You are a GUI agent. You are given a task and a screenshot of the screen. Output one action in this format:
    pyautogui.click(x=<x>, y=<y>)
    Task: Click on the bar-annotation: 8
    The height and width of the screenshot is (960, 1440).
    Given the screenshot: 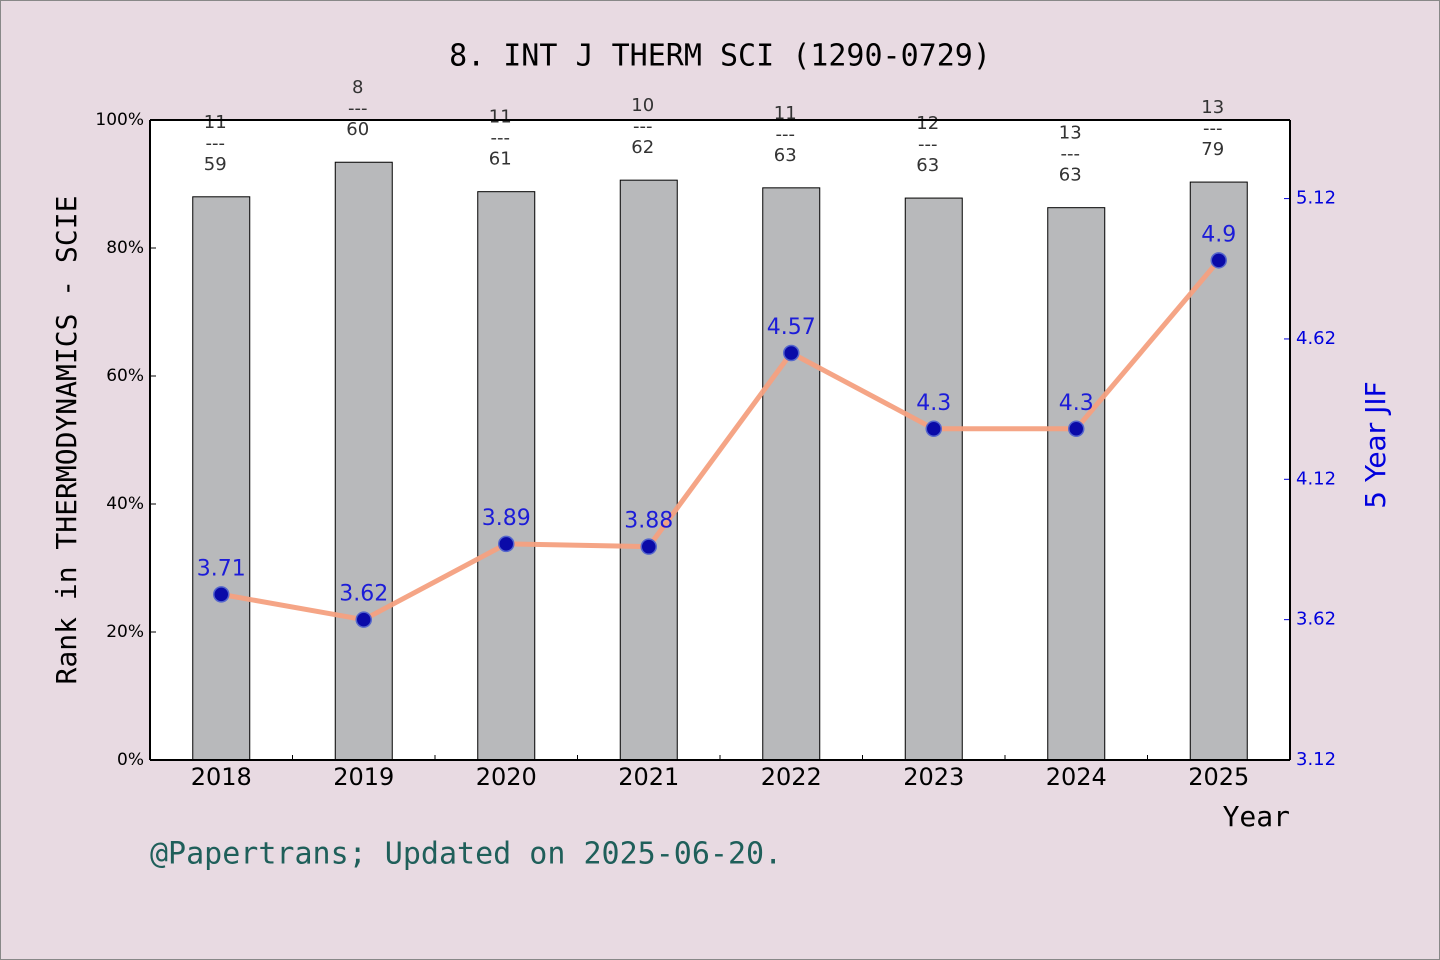 What is the action you would take?
    pyautogui.click(x=357, y=87)
    